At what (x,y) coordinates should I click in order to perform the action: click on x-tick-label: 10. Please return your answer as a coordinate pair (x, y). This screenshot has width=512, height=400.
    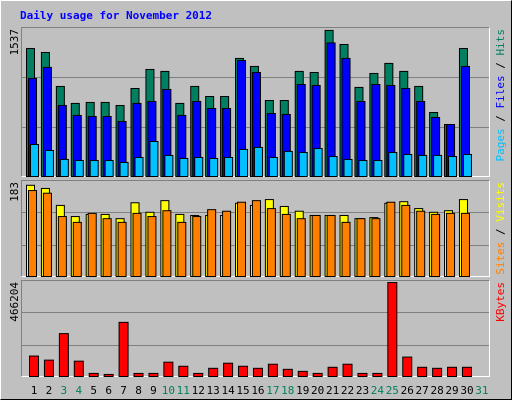
    Looking at the image, I should click on (168, 390).